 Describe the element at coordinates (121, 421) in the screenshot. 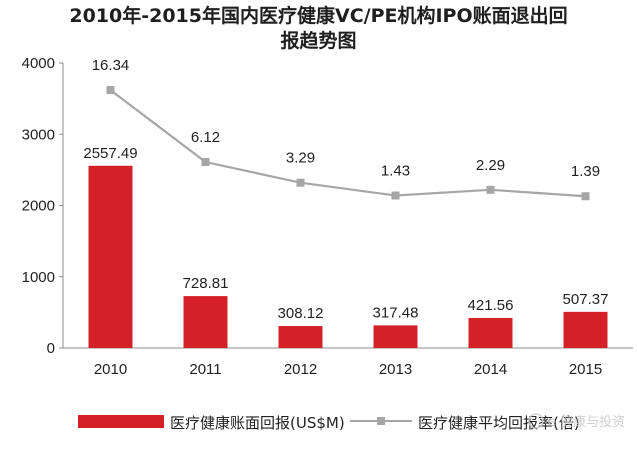

I see `legend-swatch-bars` at that location.